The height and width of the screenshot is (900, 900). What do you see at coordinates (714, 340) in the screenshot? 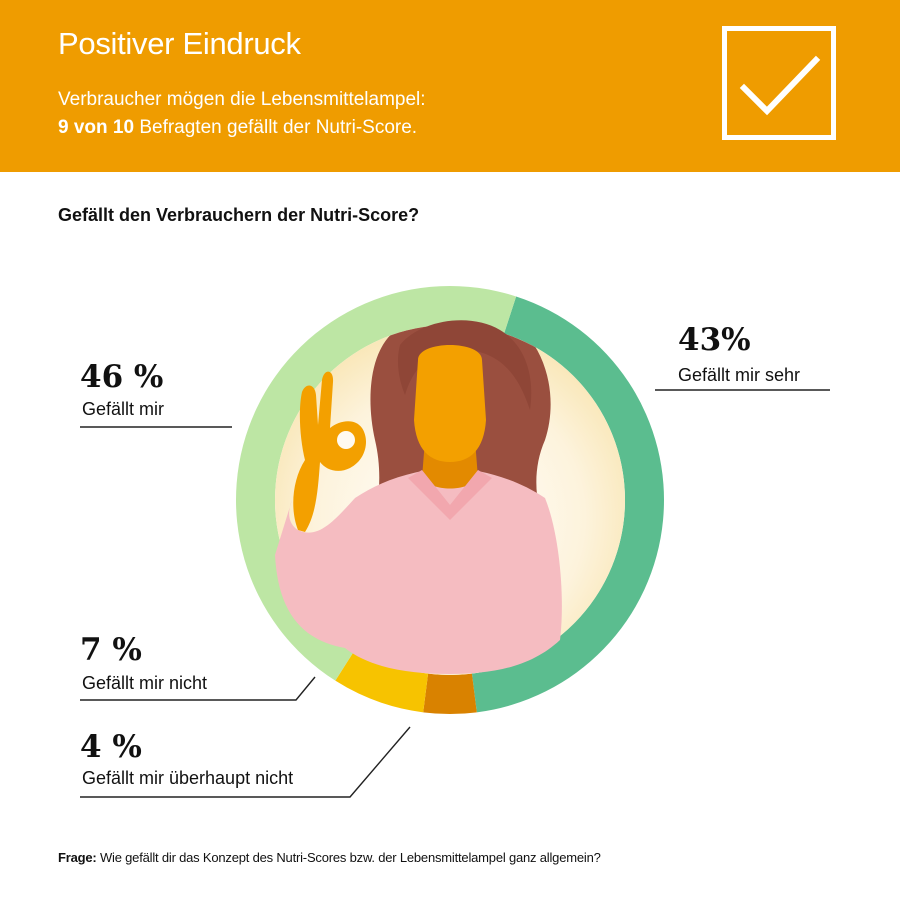
I see `value-label-gefaellt-mir-sehr: 43%` at bounding box center [714, 340].